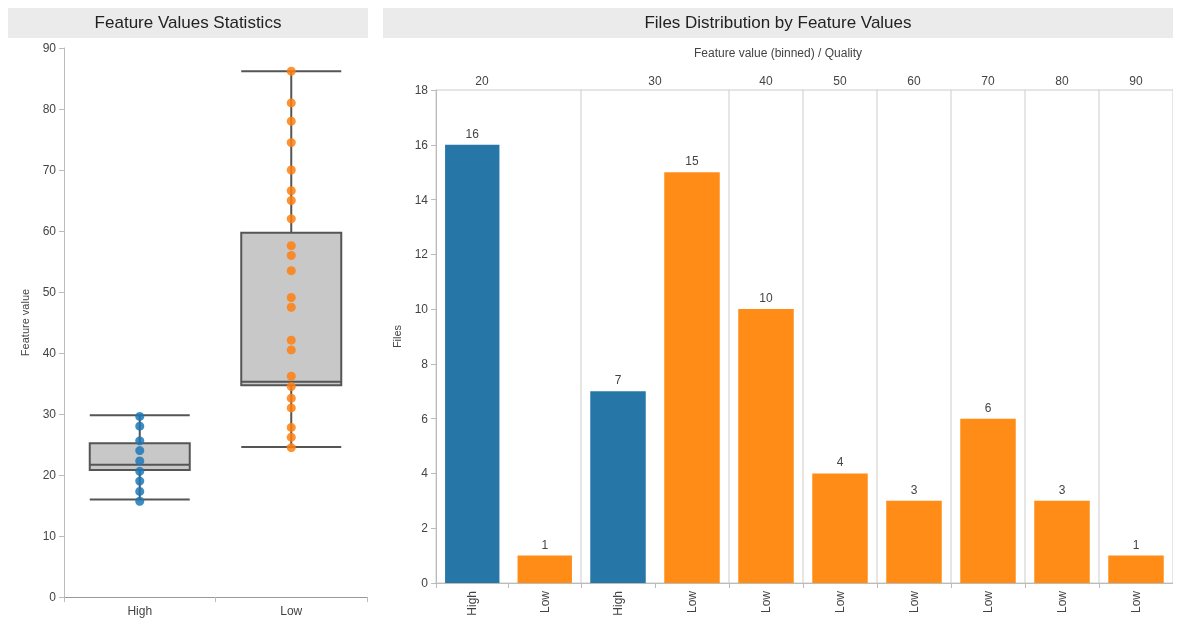 Image resolution: width=1181 pixels, height=631 pixels. What do you see at coordinates (49, 109) in the screenshot?
I see `y-tick-label: 80` at bounding box center [49, 109].